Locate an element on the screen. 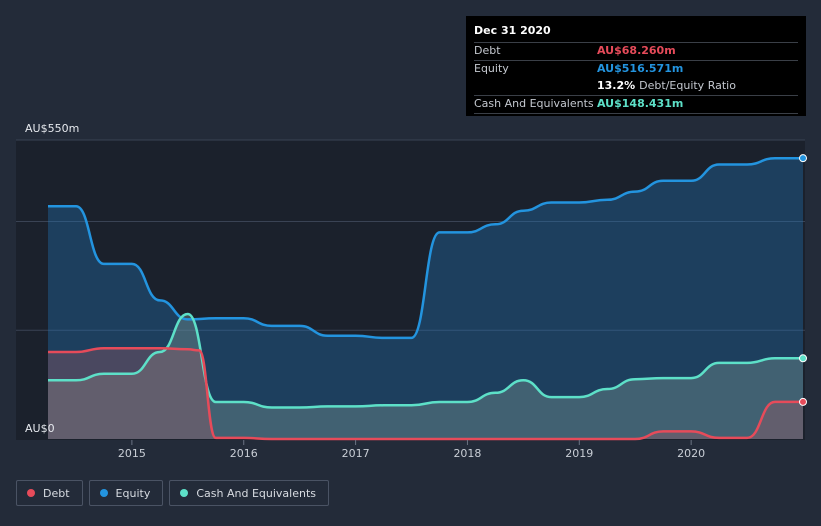 Image resolution: width=821 pixels, height=526 pixels. legend-item-cash: Cash And Equivalents is located at coordinates (249, 493).